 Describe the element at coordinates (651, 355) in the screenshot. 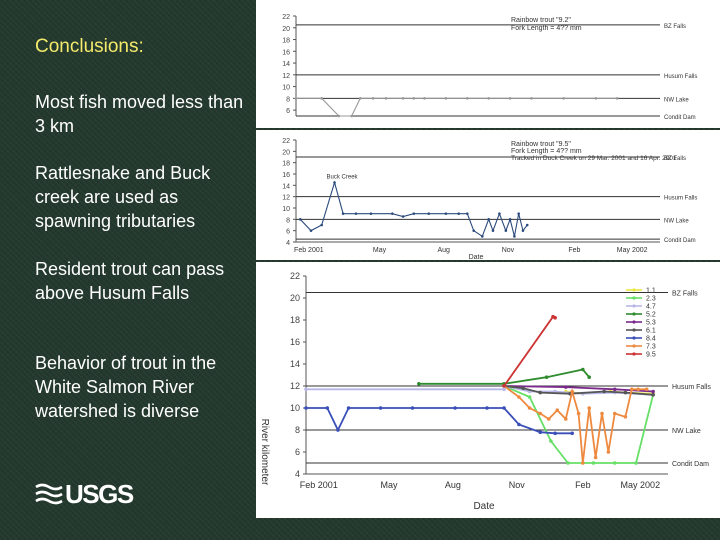

I see `legend-label: 9.5` at that location.